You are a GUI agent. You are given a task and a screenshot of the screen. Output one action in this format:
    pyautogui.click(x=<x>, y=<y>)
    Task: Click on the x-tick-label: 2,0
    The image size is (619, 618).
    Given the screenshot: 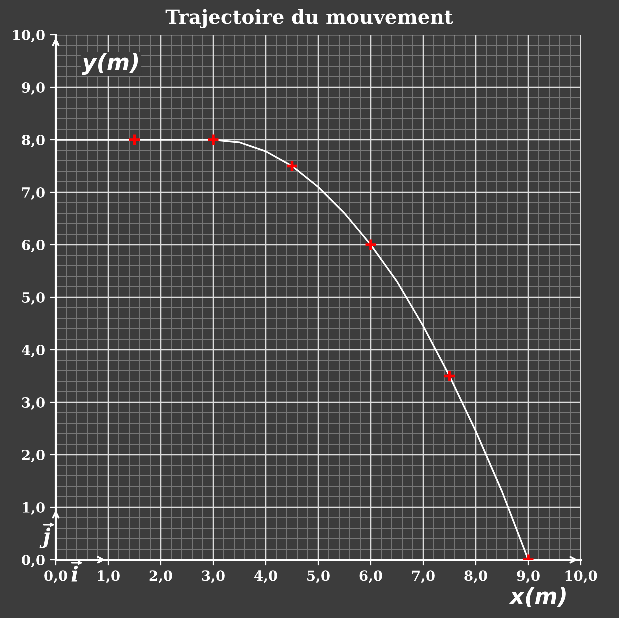 What is the action you would take?
    pyautogui.click(x=161, y=577)
    